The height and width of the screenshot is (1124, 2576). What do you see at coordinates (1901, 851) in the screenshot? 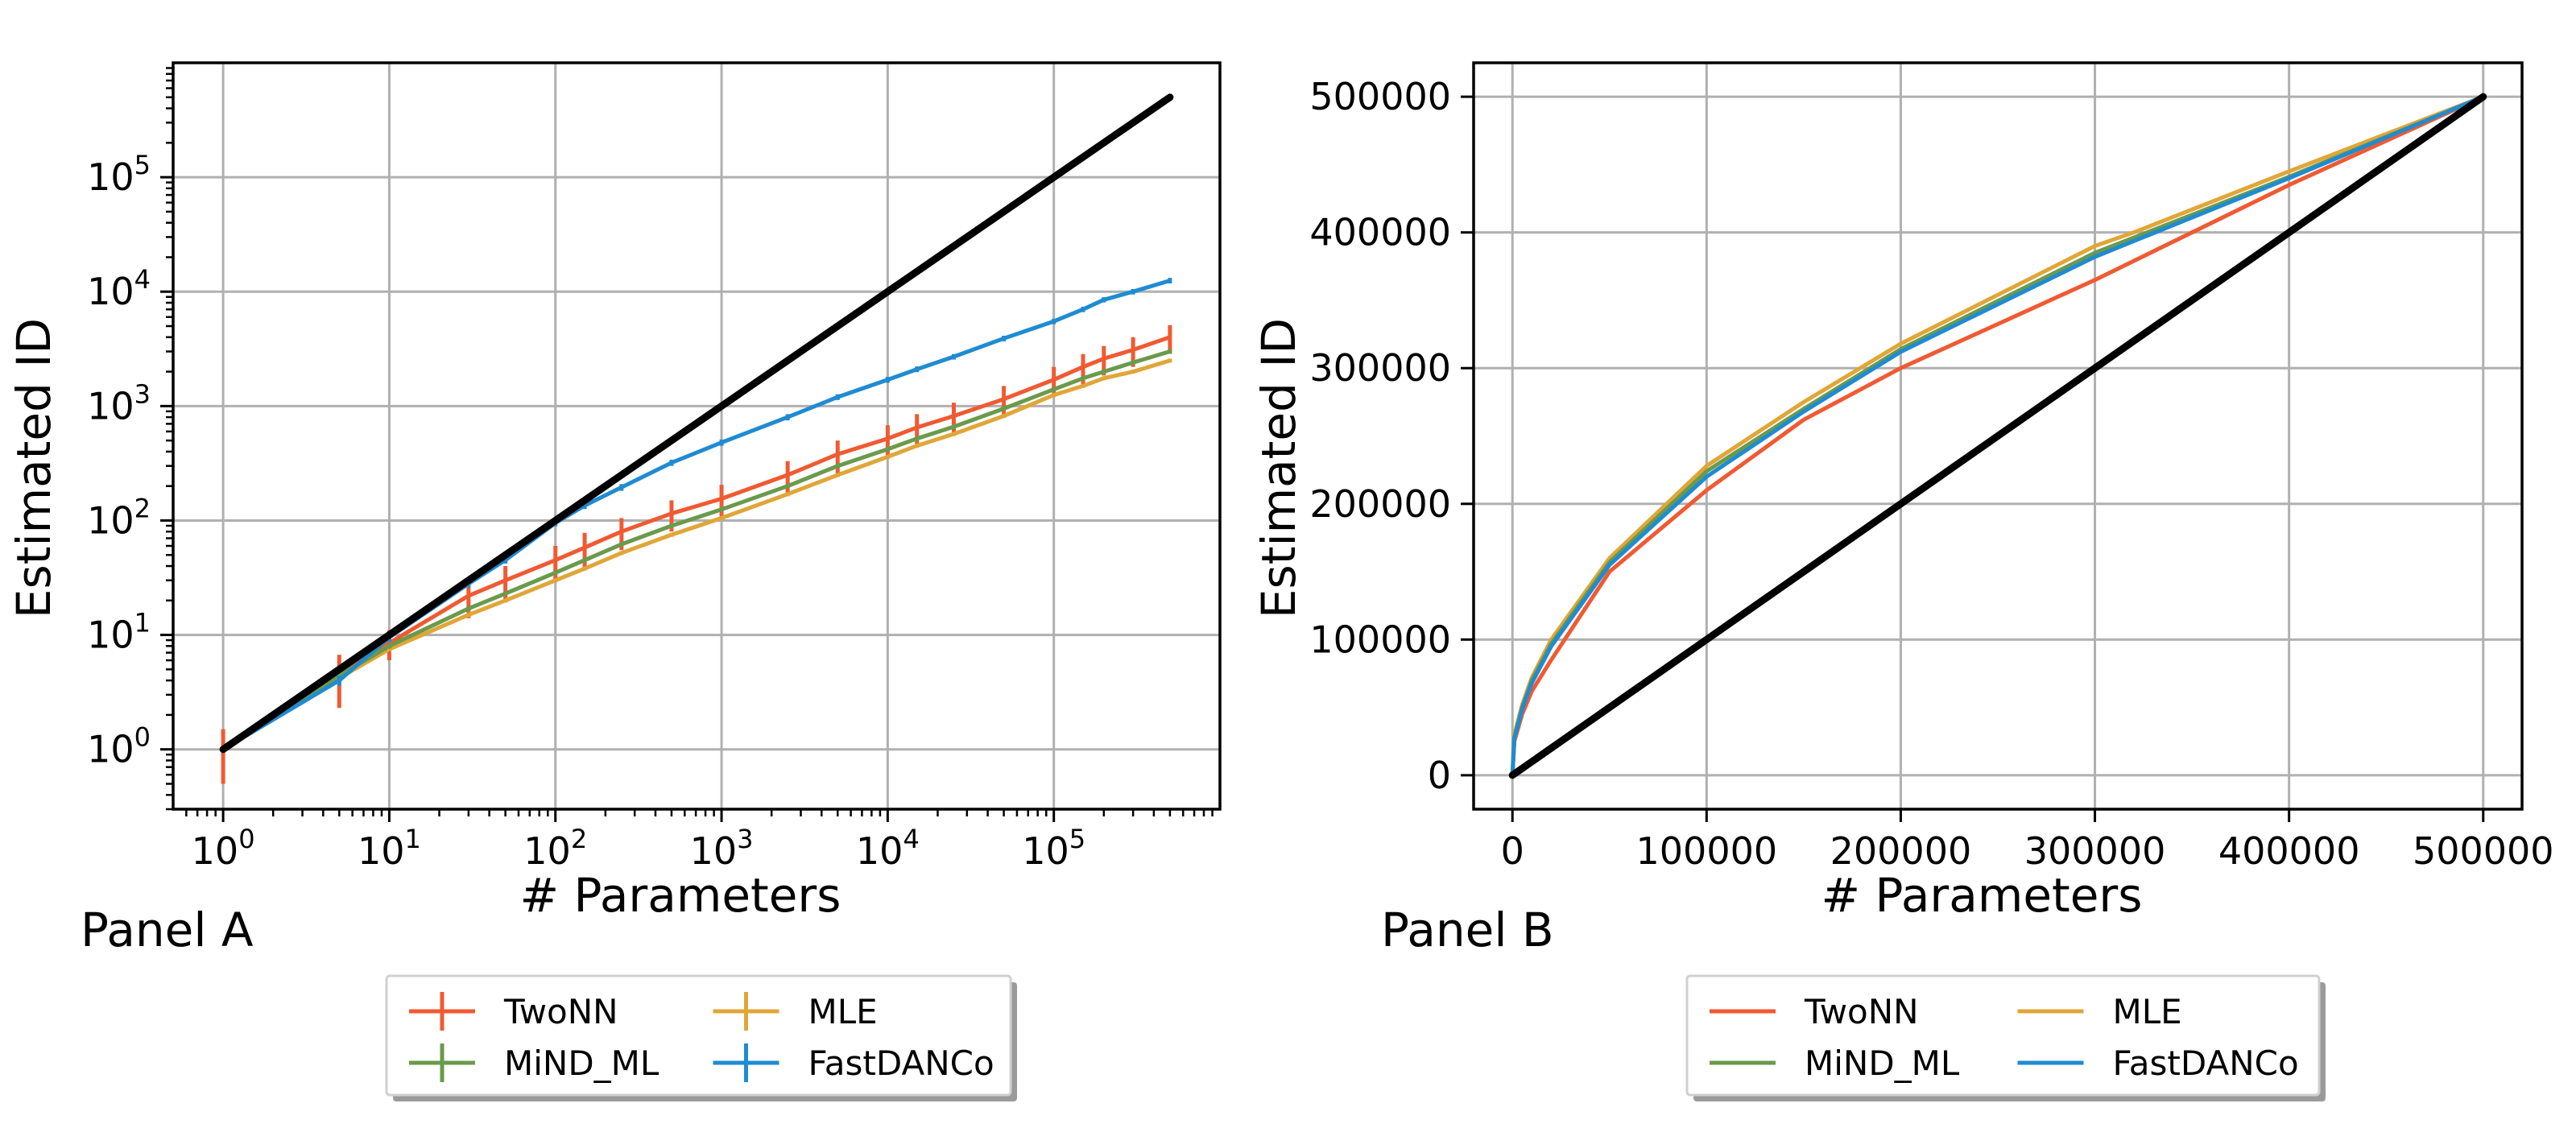
I see `x-tick-label: 200000` at bounding box center [1901, 851].